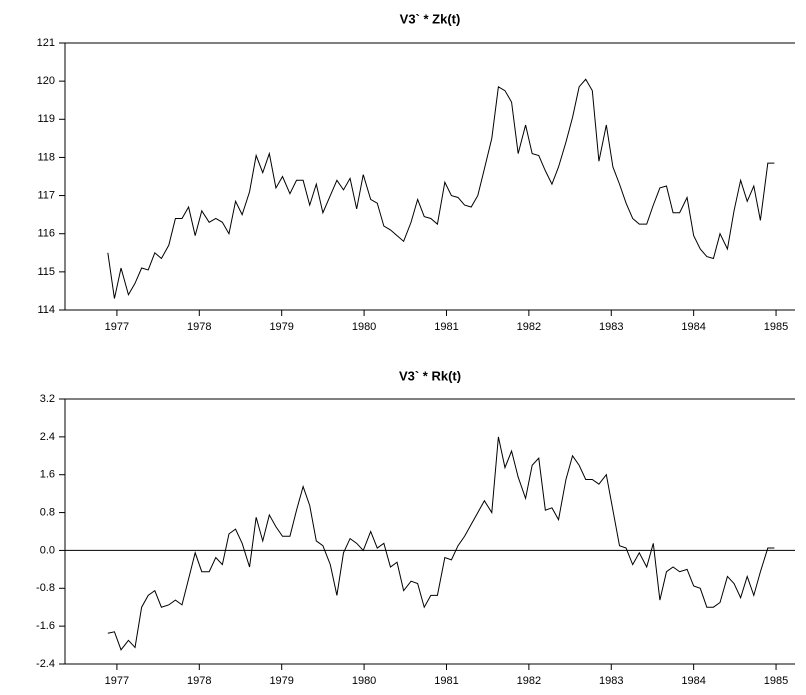 The image size is (806, 695). Describe the element at coordinates (47, 550) in the screenshot. I see `y-tick-label: 0.0` at that location.